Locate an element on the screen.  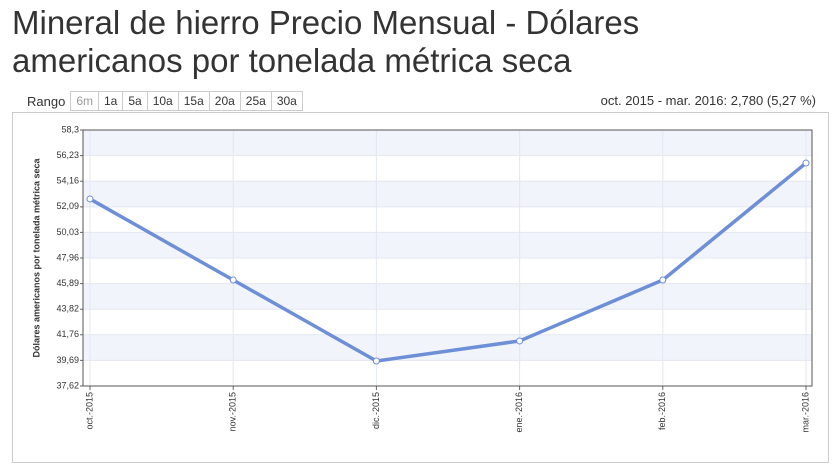
y-tick-label: 47,96 is located at coordinates (67, 257).